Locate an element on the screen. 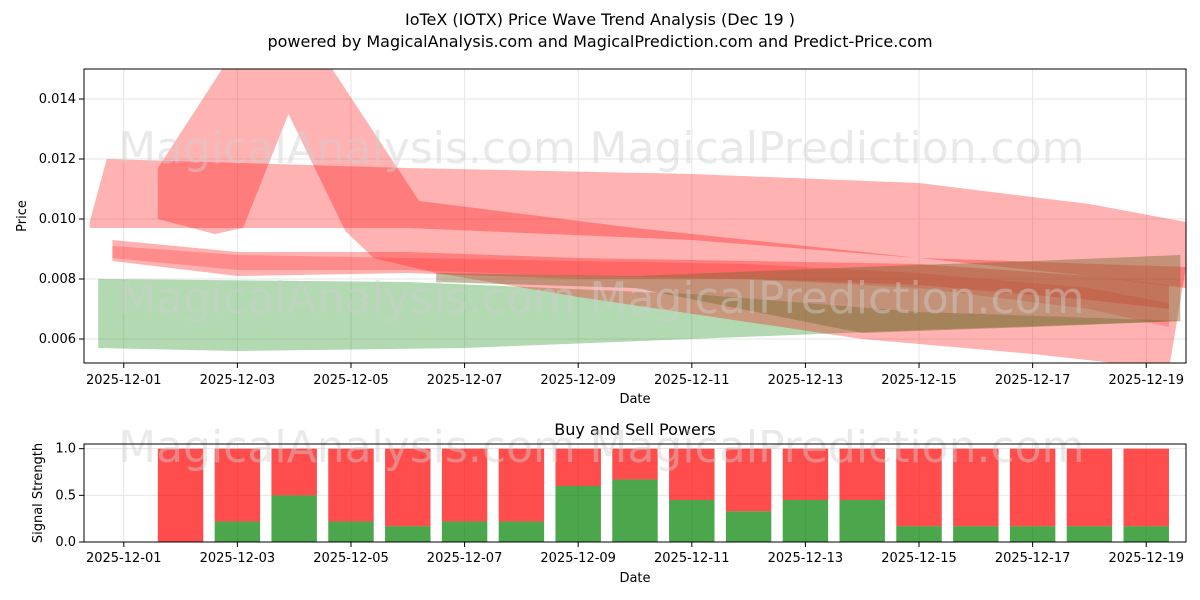  price-band-red-core is located at coordinates (640, 274).